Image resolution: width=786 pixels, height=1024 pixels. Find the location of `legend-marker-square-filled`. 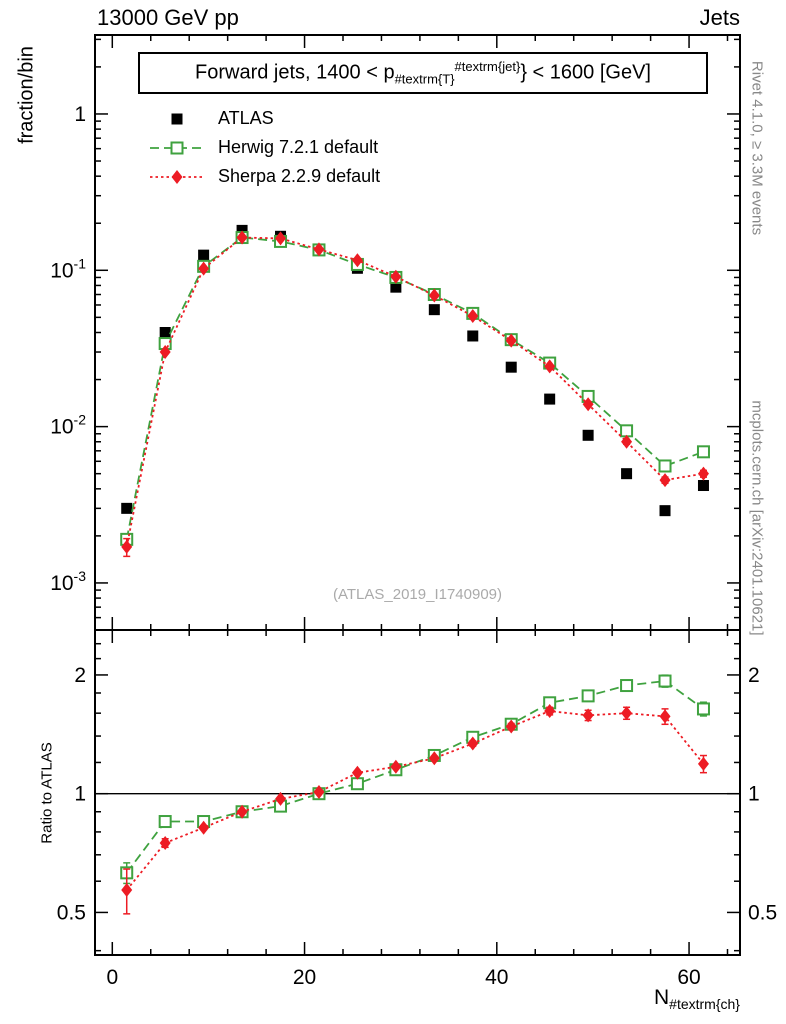

legend-marker-square-filled is located at coordinates (177, 118).